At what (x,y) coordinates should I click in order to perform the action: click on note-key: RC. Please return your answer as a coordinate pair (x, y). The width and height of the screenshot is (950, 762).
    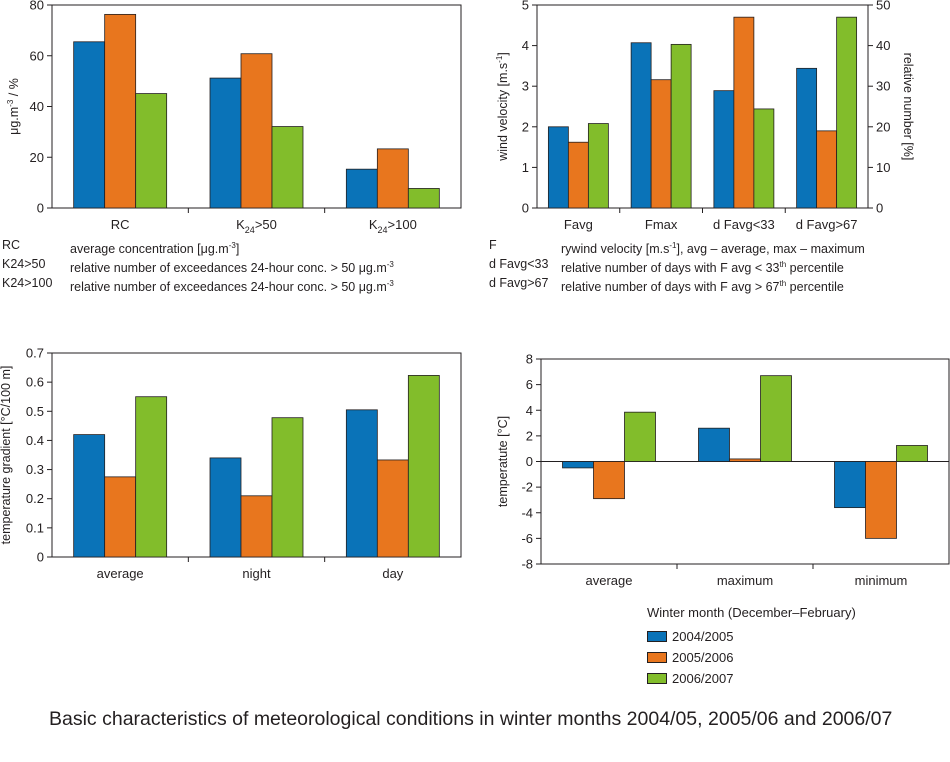
    Looking at the image, I should click on (11, 245).